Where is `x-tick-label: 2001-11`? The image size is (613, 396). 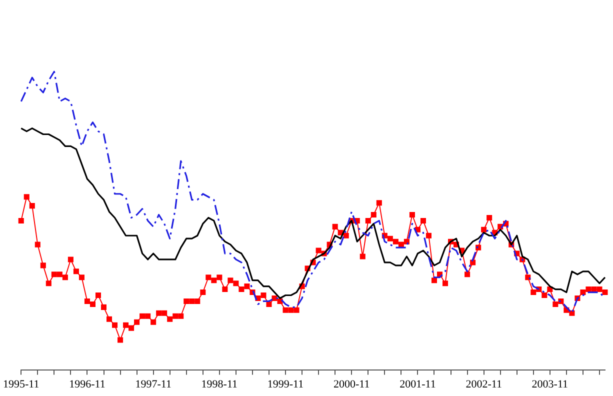 x-tick-label: 2001-11 is located at coordinates (418, 384).